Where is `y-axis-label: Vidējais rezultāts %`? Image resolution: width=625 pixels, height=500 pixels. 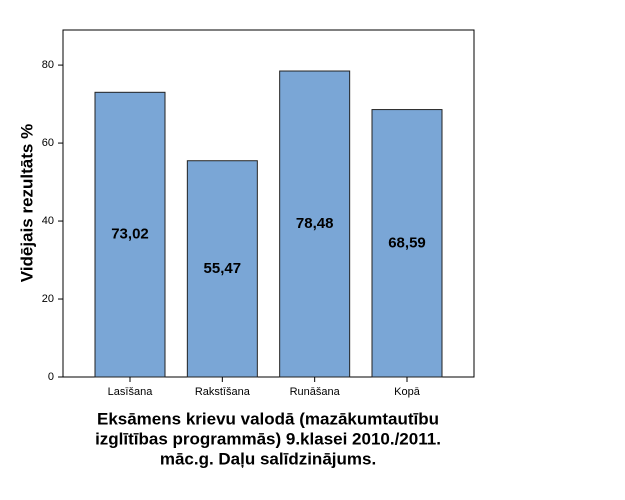
y-axis-label: Vidējais rezultāts % is located at coordinates (26, 203).